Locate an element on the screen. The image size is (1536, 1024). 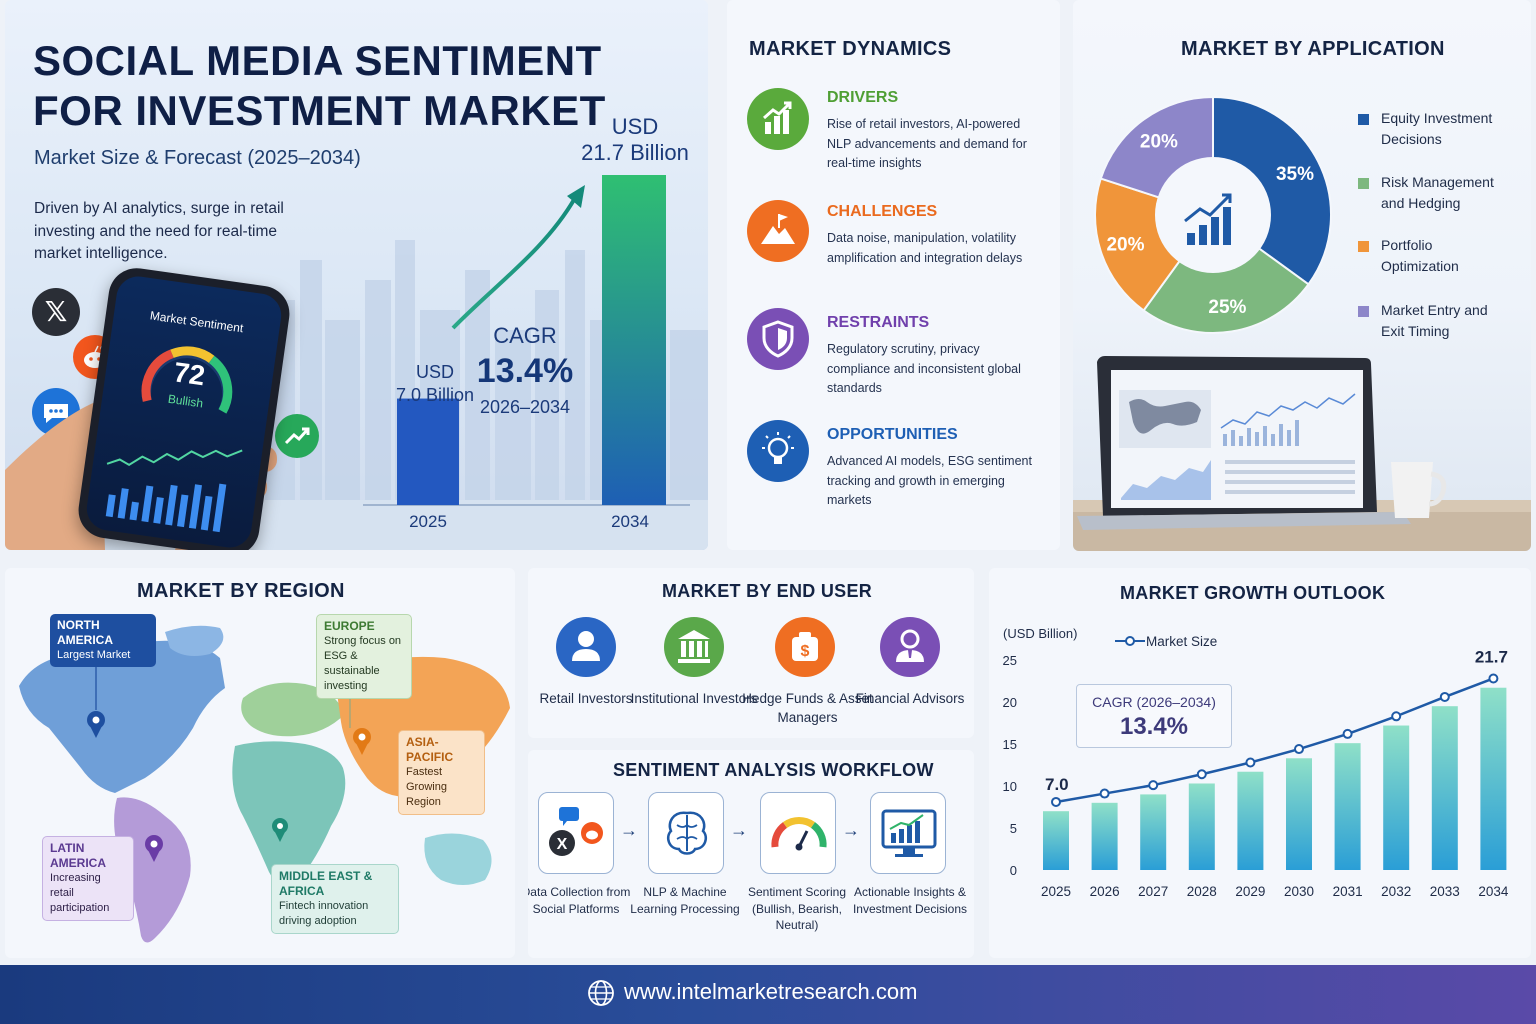
hero-cagr-label: CAGR is located at coordinates (525, 335).